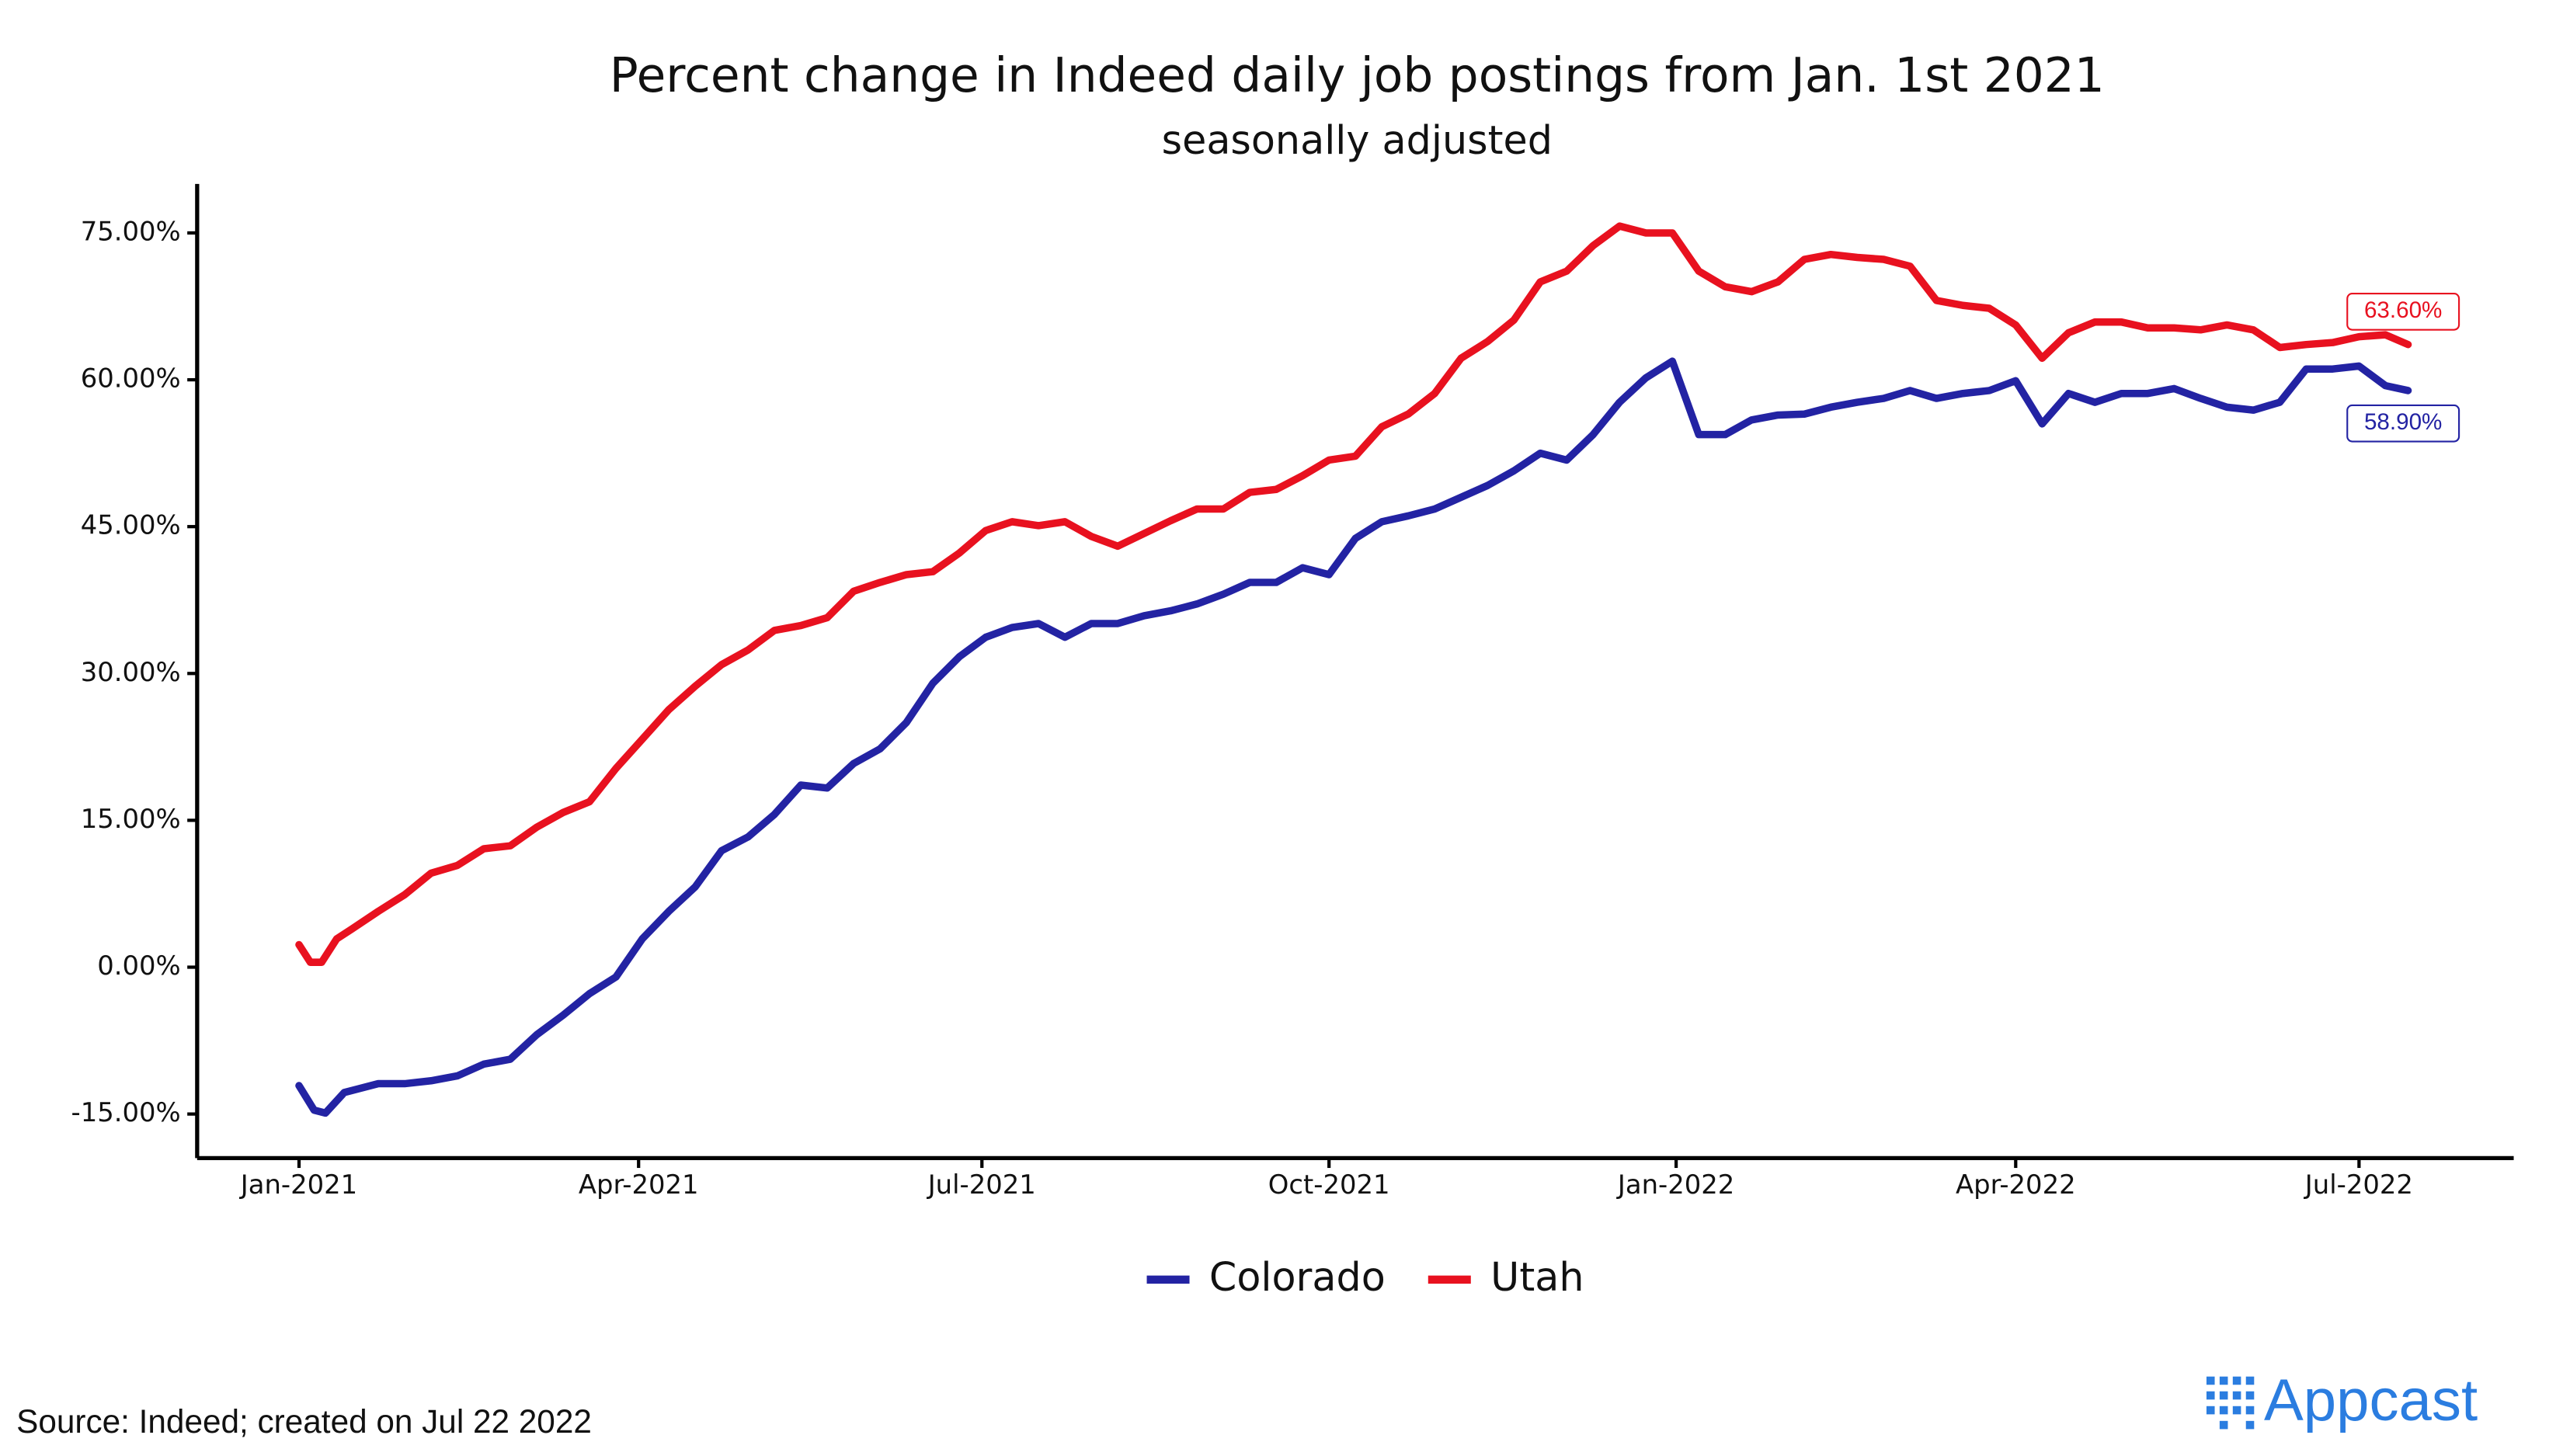 Image resolution: width=2563 pixels, height=1456 pixels. Describe the element at coordinates (138, 966) in the screenshot. I see `y-tick-label: 0.00%` at that location.